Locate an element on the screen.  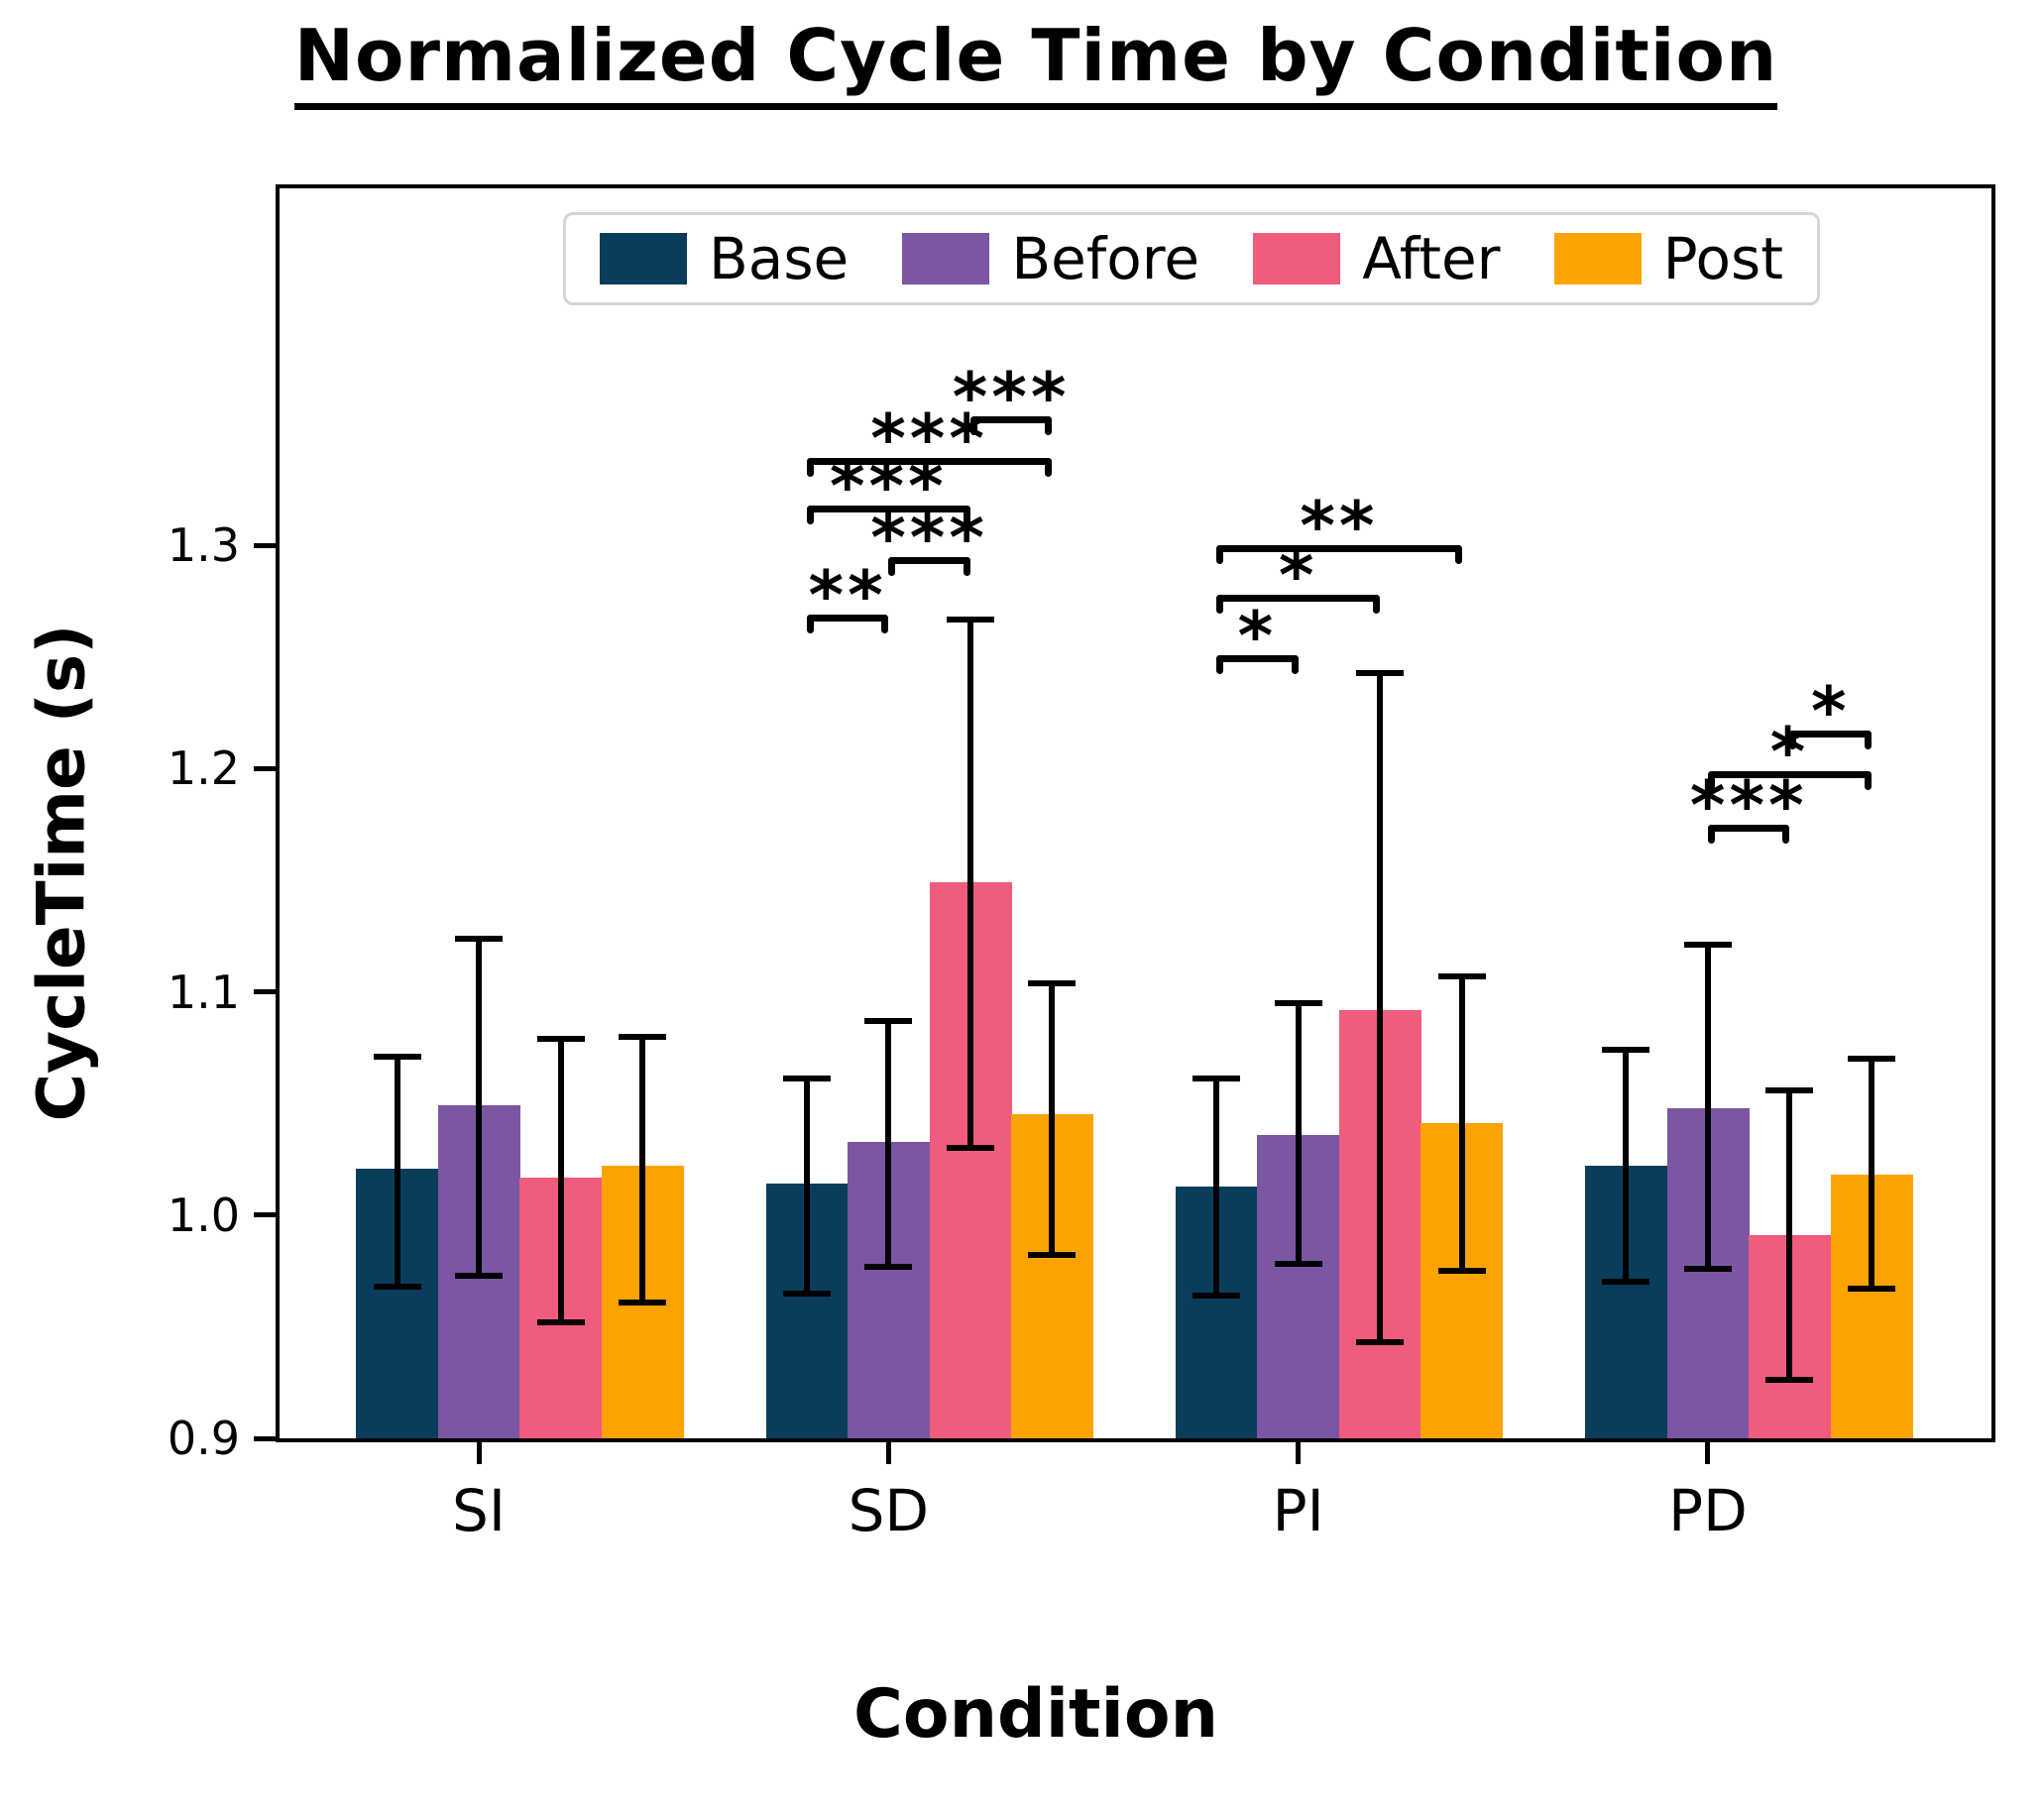
legend-item-post: Post is located at coordinates (1668, 258).